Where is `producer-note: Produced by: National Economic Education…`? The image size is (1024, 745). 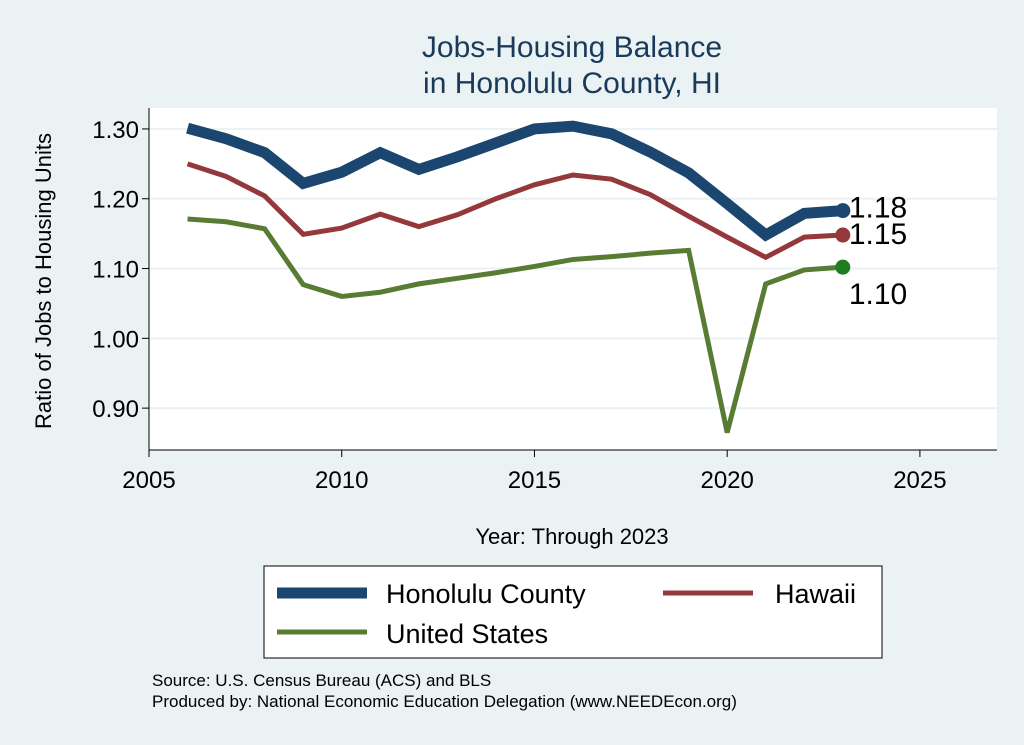 producer-note: Produced by: National Economic Education… is located at coordinates (444, 702).